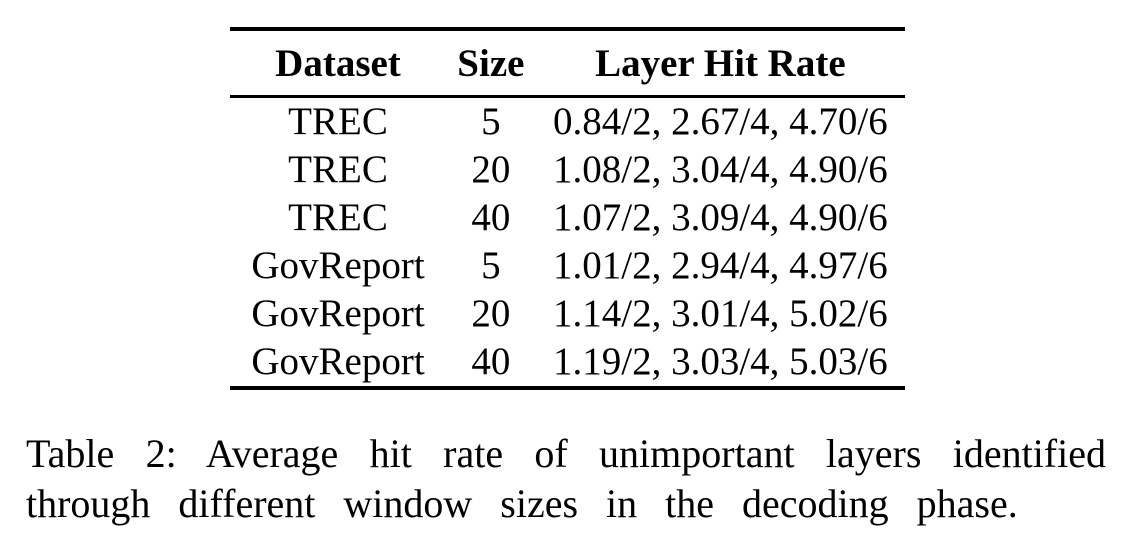 The image size is (1136, 552). What do you see at coordinates (720, 361) in the screenshot?
I see `cell-hit_rate: 1.19/2, 3.03/4, 5.03/6` at bounding box center [720, 361].